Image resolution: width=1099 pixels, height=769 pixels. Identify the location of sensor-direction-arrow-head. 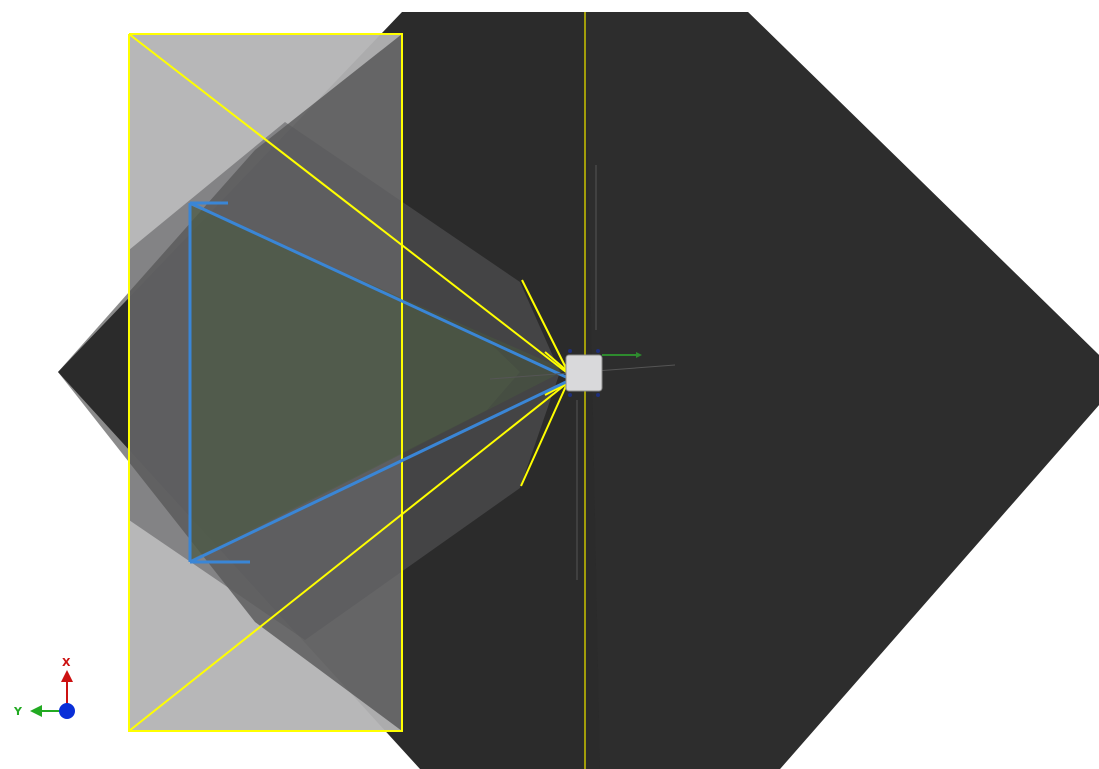
(639, 355).